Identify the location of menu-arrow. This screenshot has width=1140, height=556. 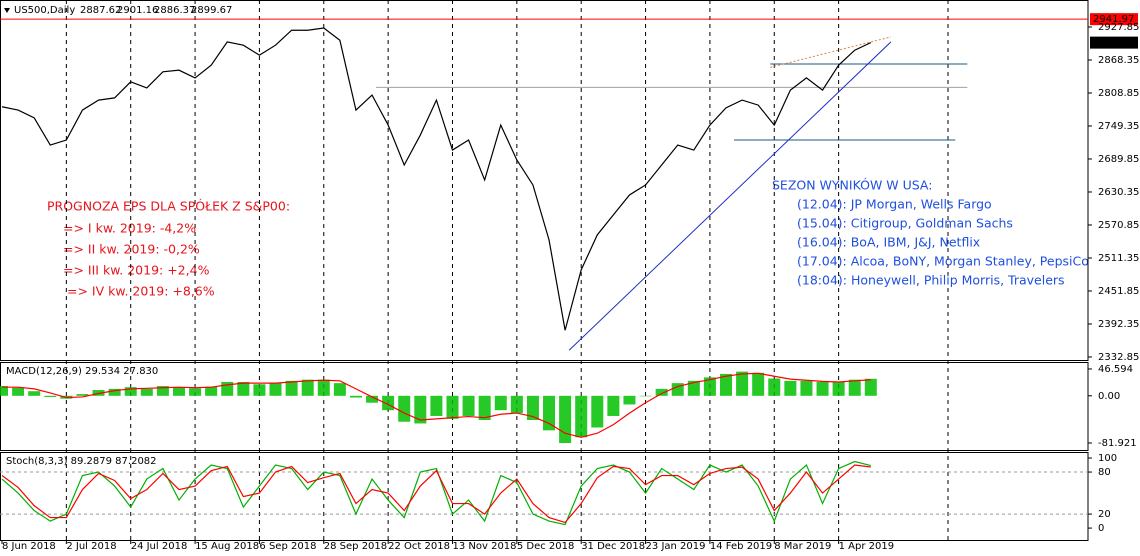
(7, 10).